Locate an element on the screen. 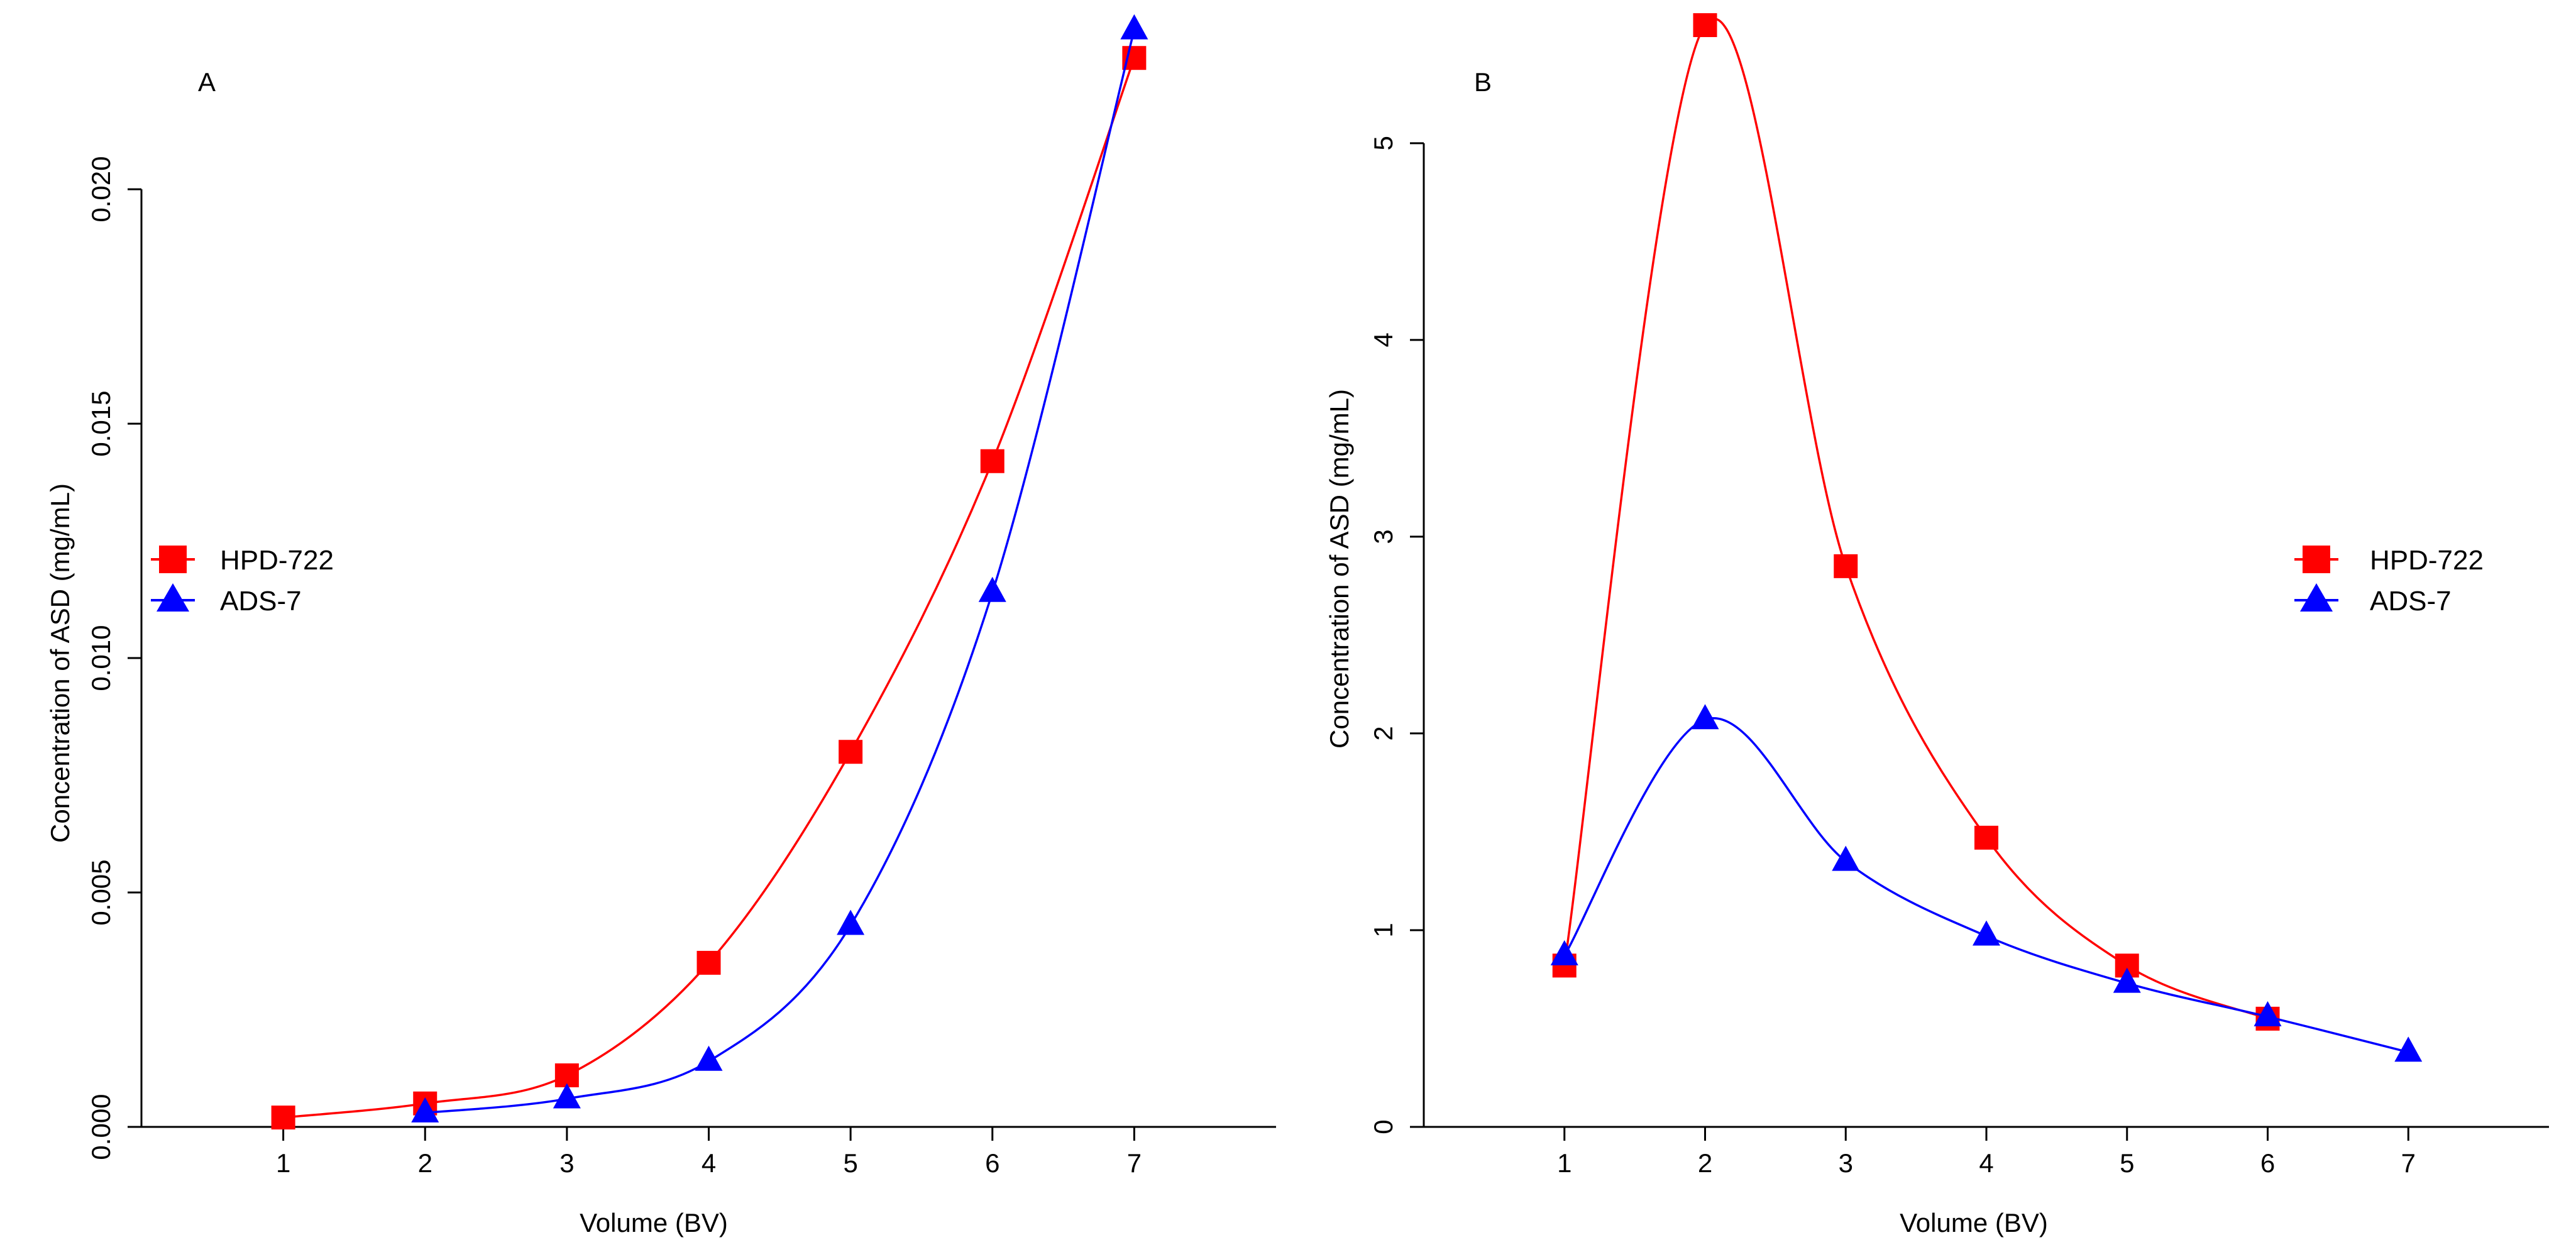  legend-b-ads-label: ADS-7 is located at coordinates (2411, 601).